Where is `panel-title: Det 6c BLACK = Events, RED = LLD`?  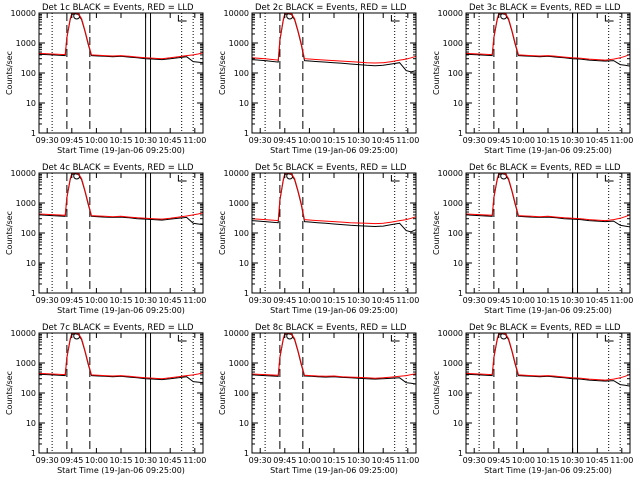
panel-title: Det 6c BLACK = Events, RED = LLD is located at coordinates (545, 168).